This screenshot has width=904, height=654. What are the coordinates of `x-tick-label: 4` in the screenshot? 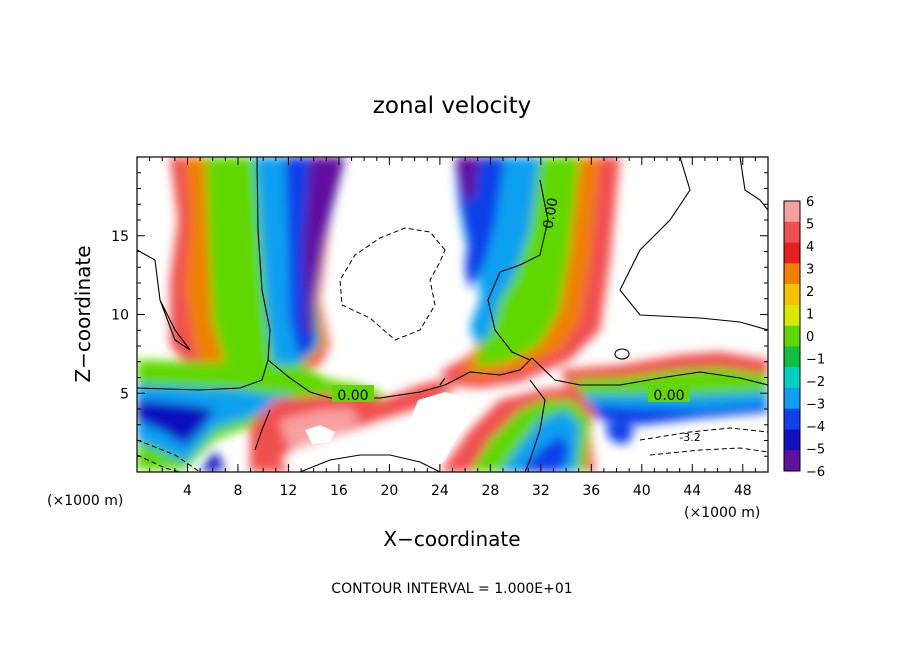 It's located at (187, 491).